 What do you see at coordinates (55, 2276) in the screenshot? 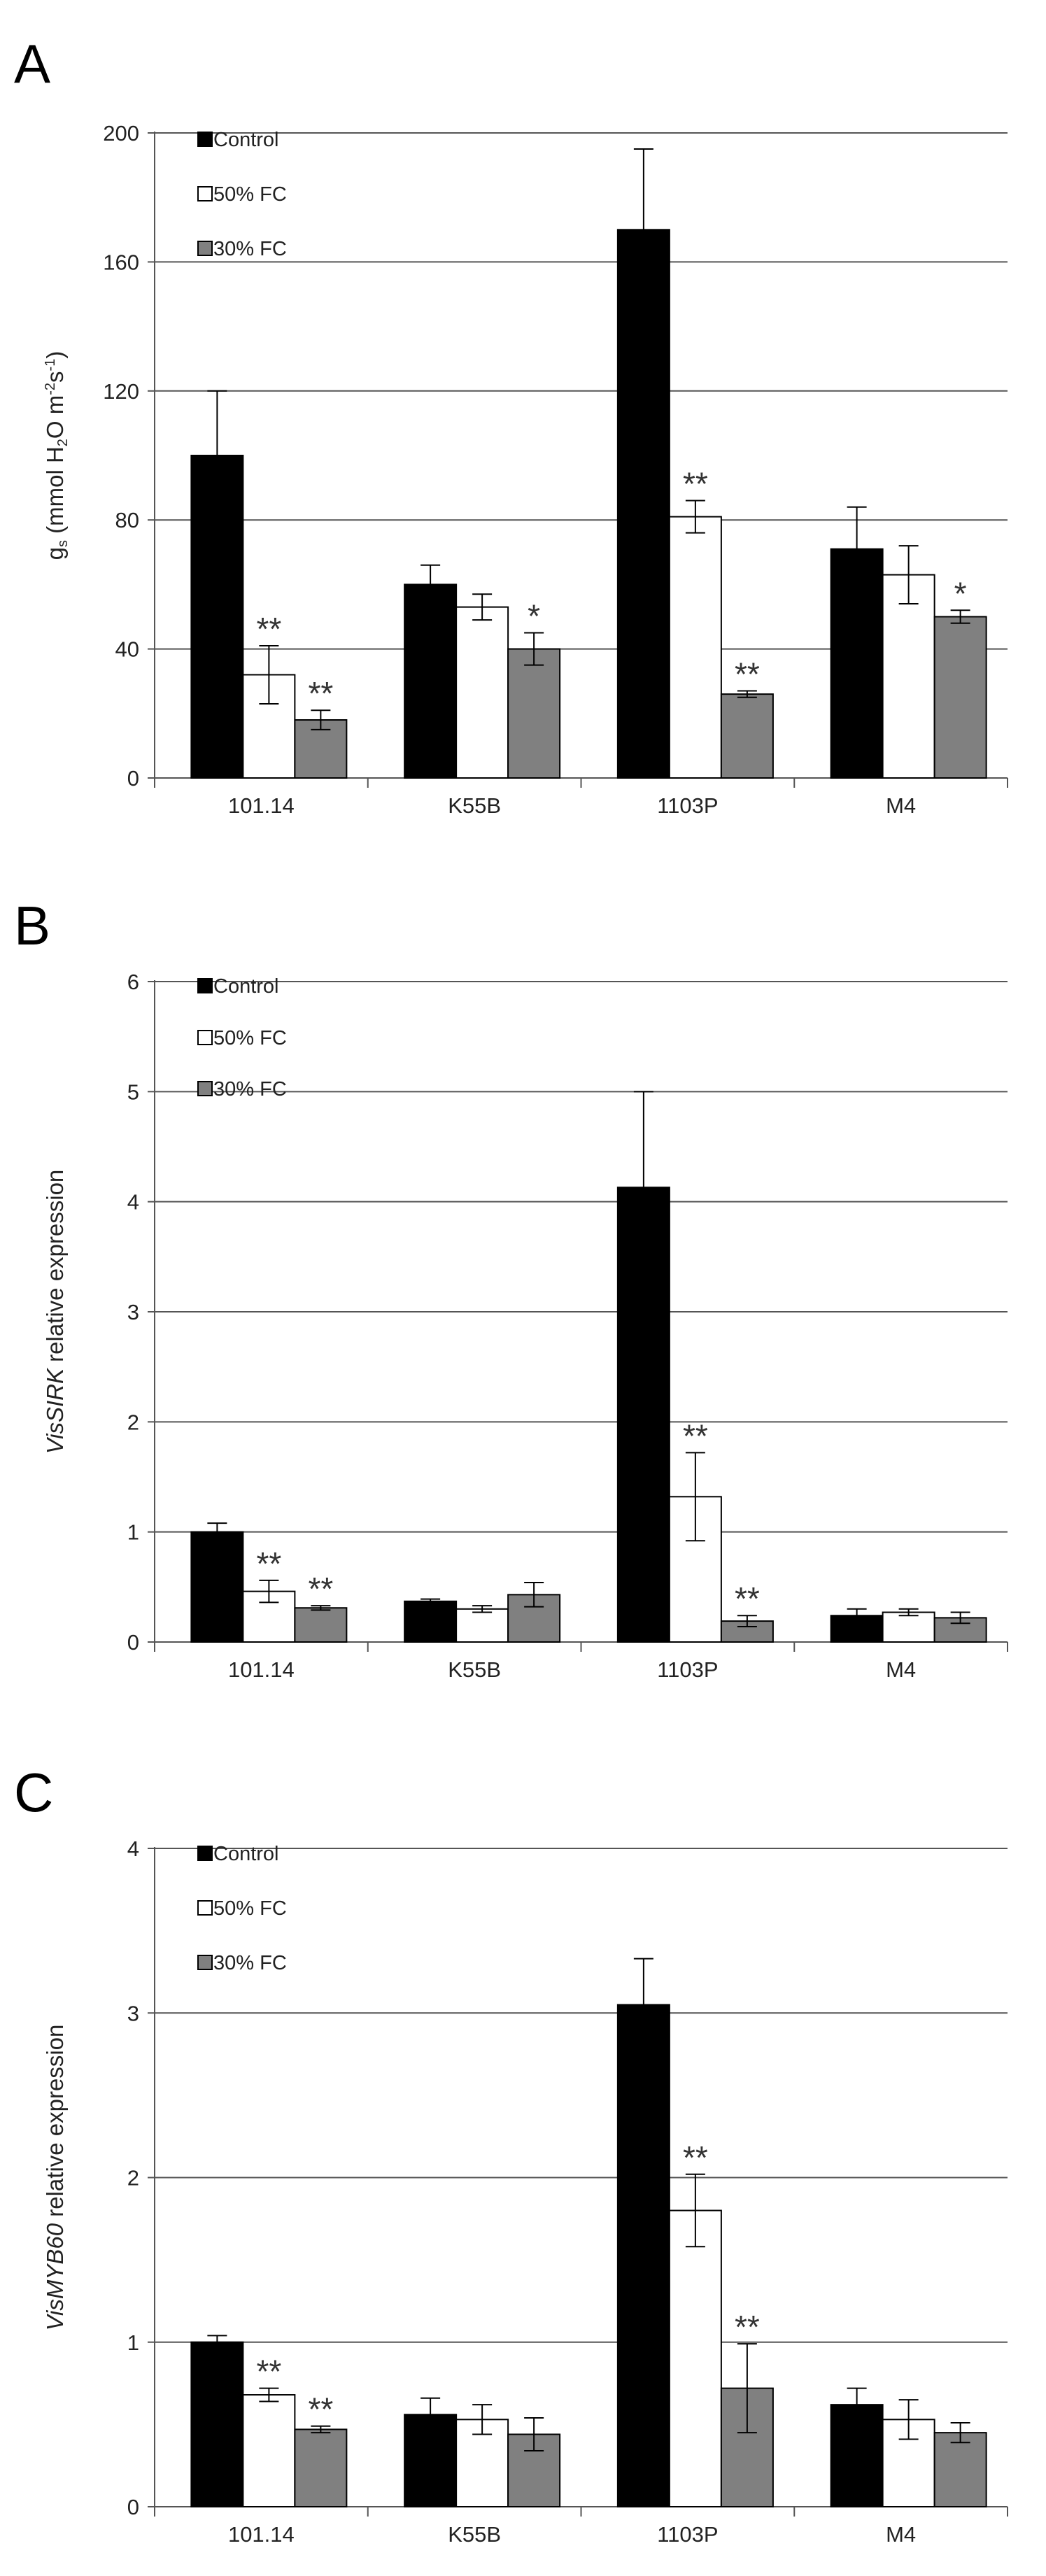
I see `y-axis-label-gene: VisMYB60` at bounding box center [55, 2276].